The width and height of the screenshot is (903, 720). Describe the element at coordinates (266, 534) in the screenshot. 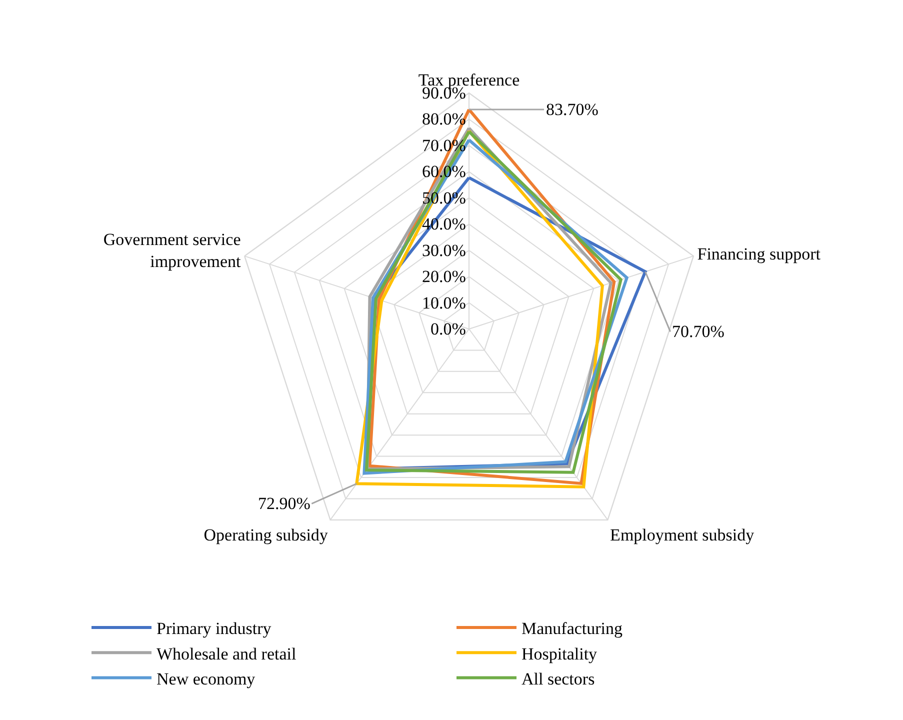

I see `spoke-label: Operating subsidy` at that location.